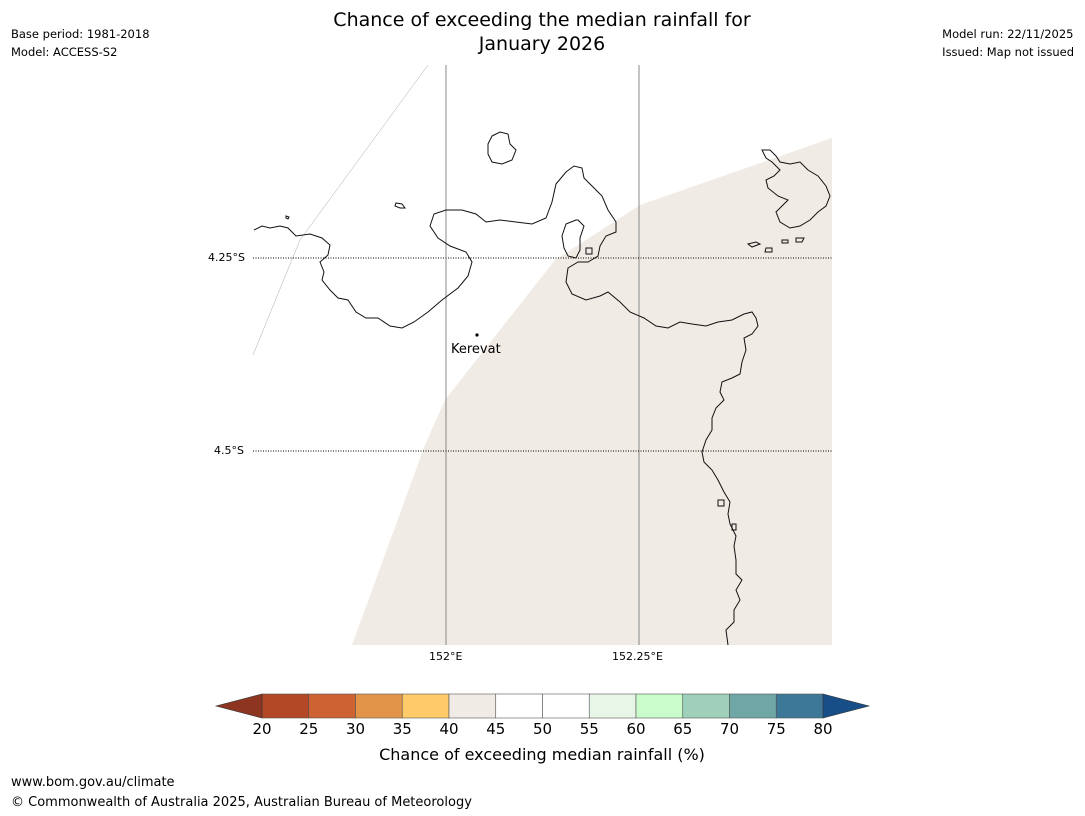  What do you see at coordinates (573, 239) in the screenshot?
I see `coastline-bay` at bounding box center [573, 239].